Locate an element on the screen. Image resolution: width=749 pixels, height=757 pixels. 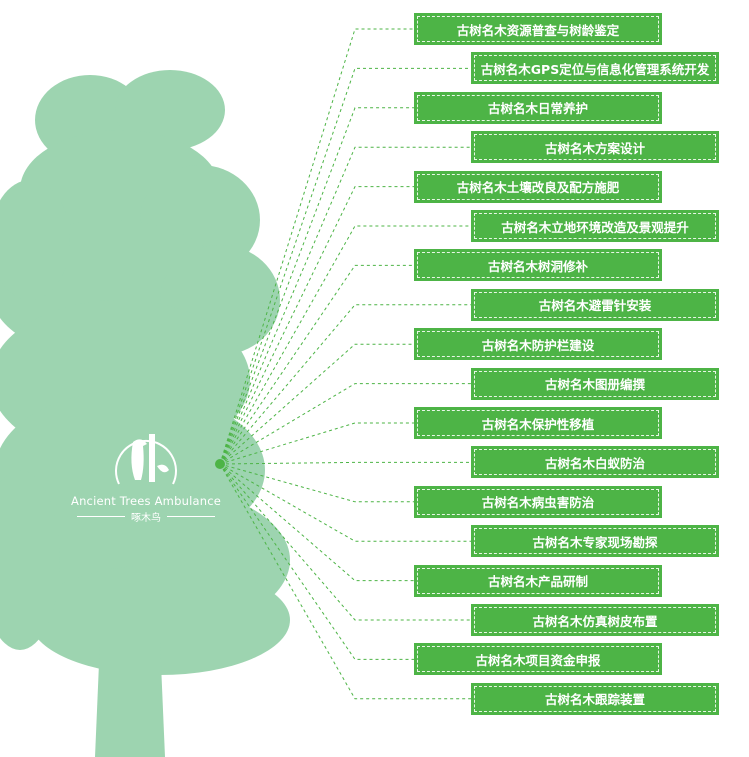
logo-chinese-text: 啄木鸟 is located at coordinates (146, 518).